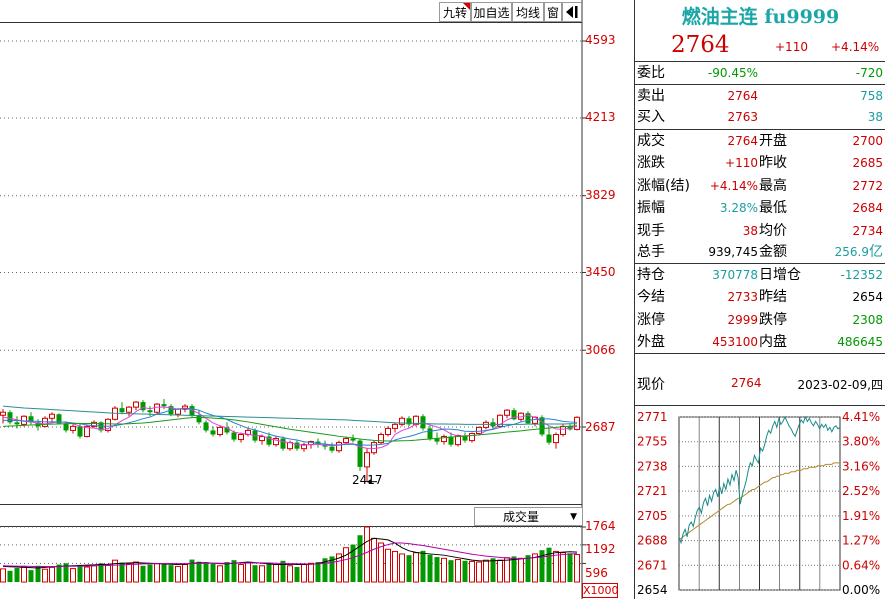 Image resolution: width=885 pixels, height=599 pixels. I want to click on stat-row: 今结 2733 昨结 2654, so click(760, 297).